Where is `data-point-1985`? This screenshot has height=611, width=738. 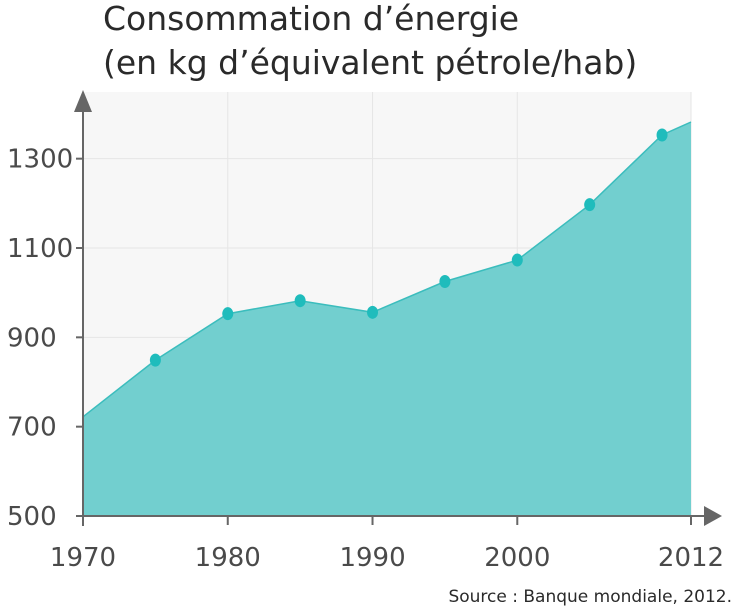
data-point-1985 is located at coordinates (300, 301).